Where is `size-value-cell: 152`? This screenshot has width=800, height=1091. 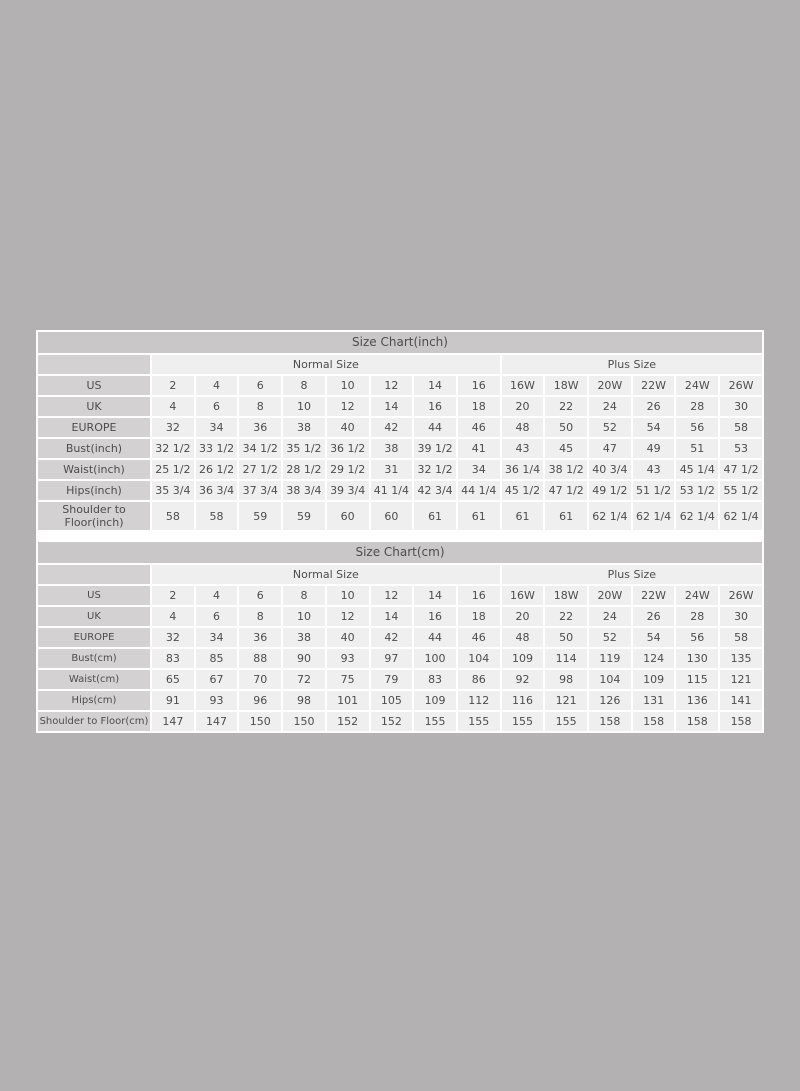
size-value-cell: 152 is located at coordinates (391, 721).